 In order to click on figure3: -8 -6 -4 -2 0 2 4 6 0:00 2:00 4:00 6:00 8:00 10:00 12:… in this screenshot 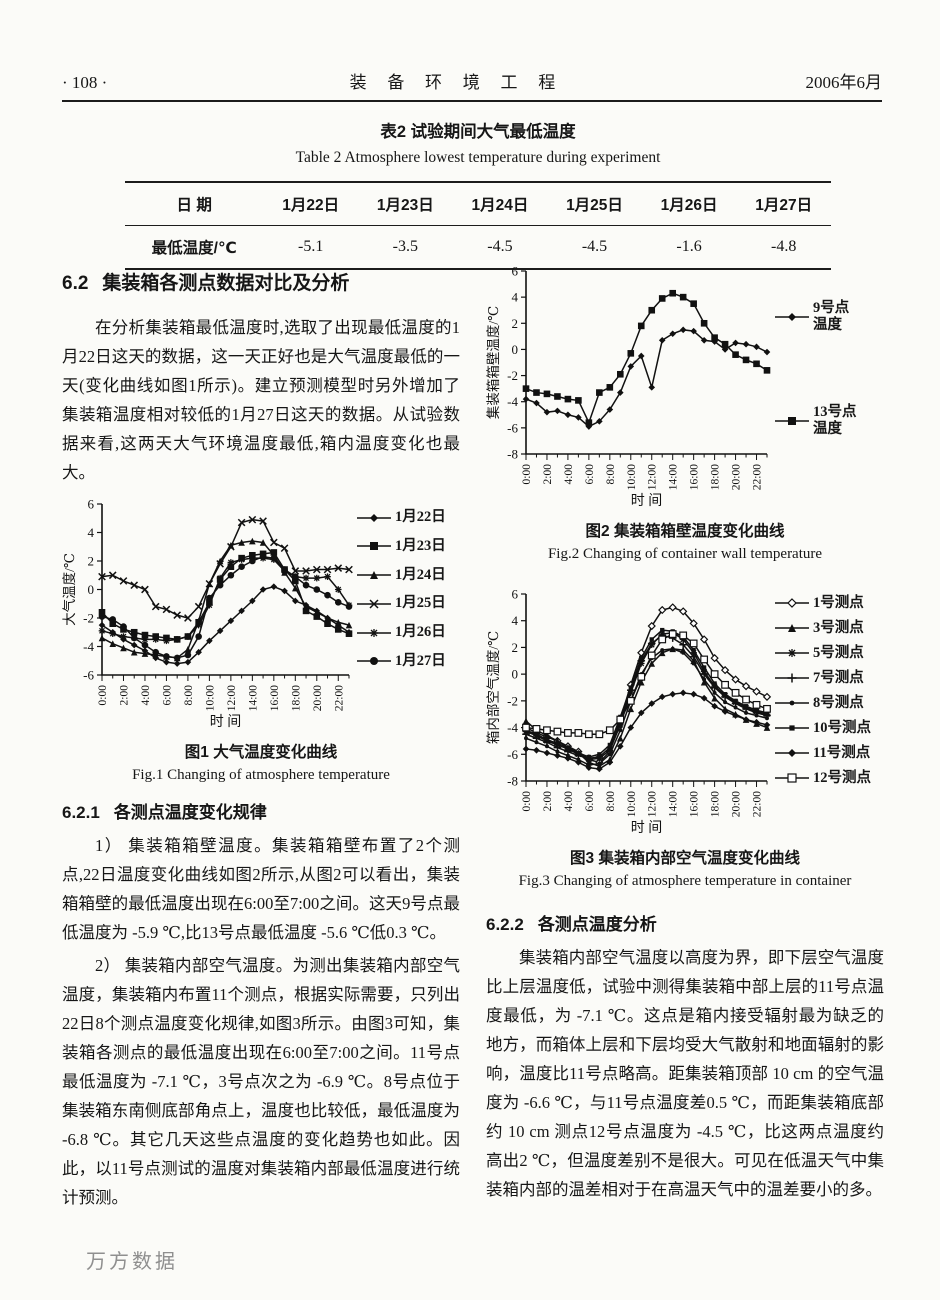, I will do `click(685, 737)`.